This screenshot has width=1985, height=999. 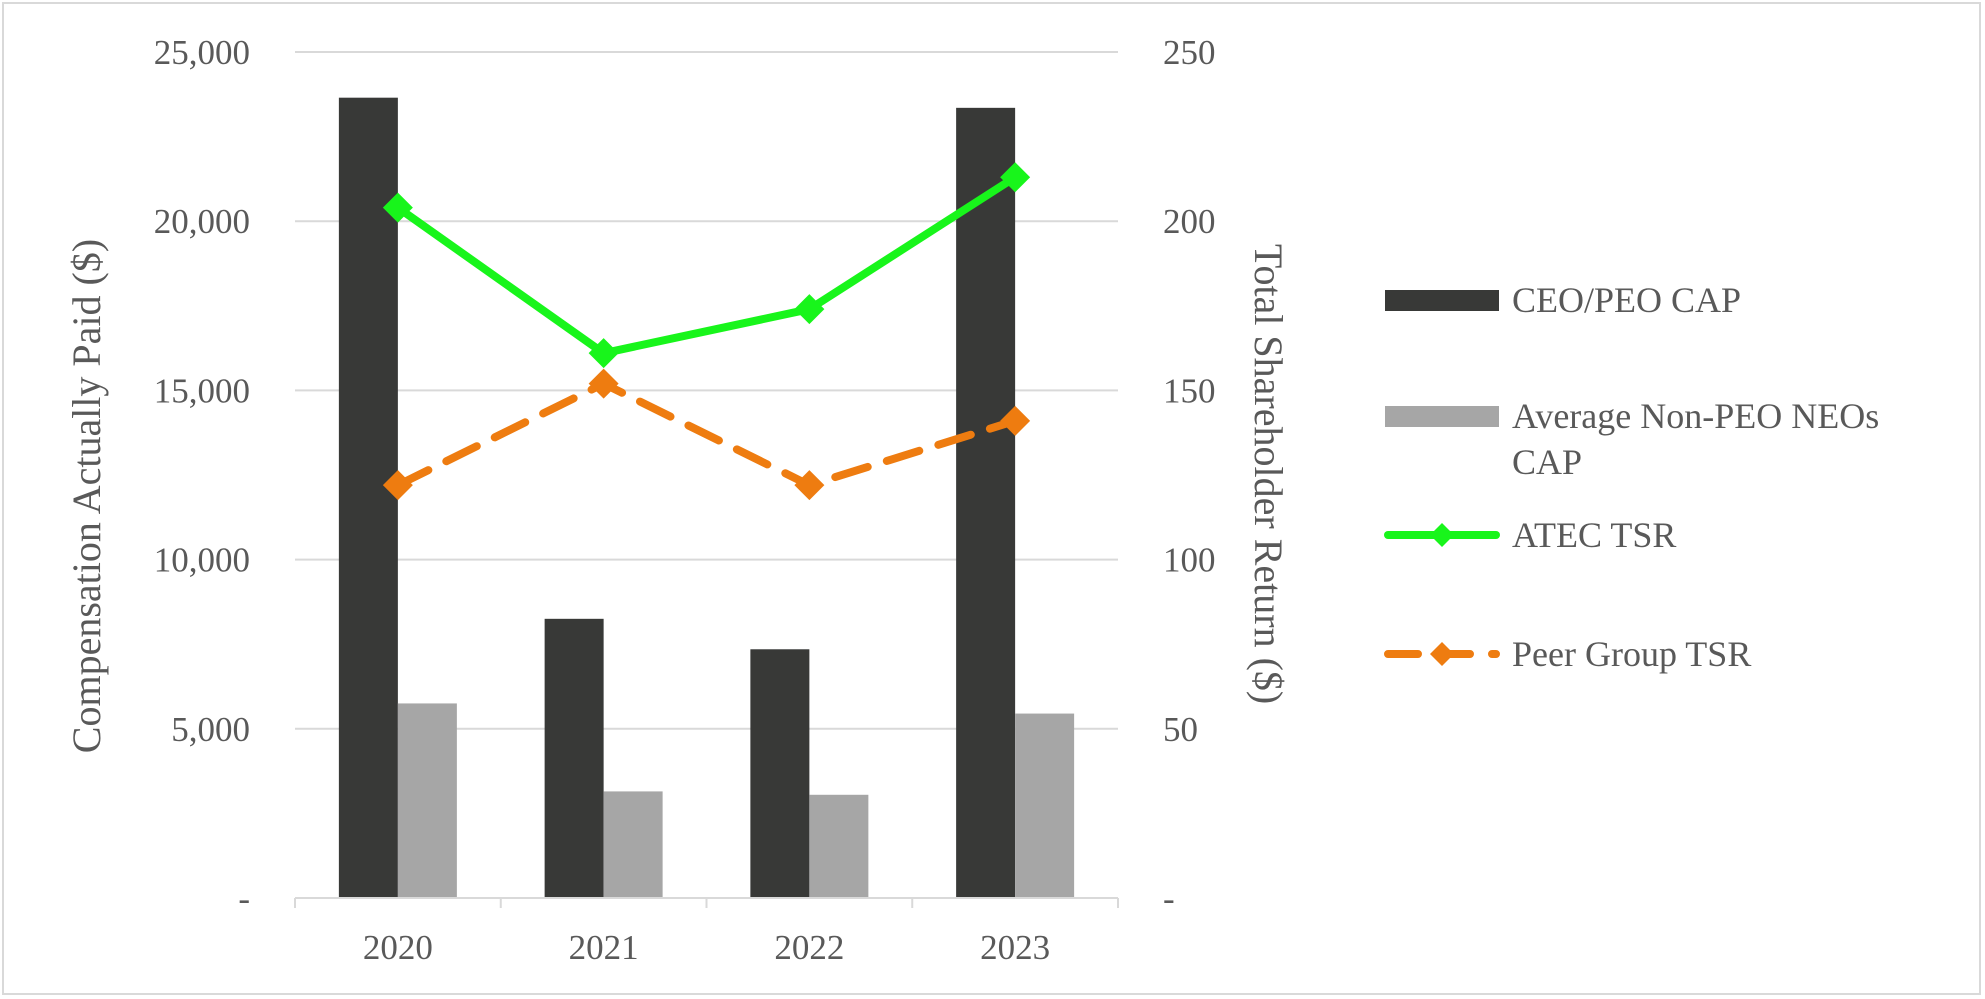 I want to click on right-tick-label: 150, so click(x=1189, y=390).